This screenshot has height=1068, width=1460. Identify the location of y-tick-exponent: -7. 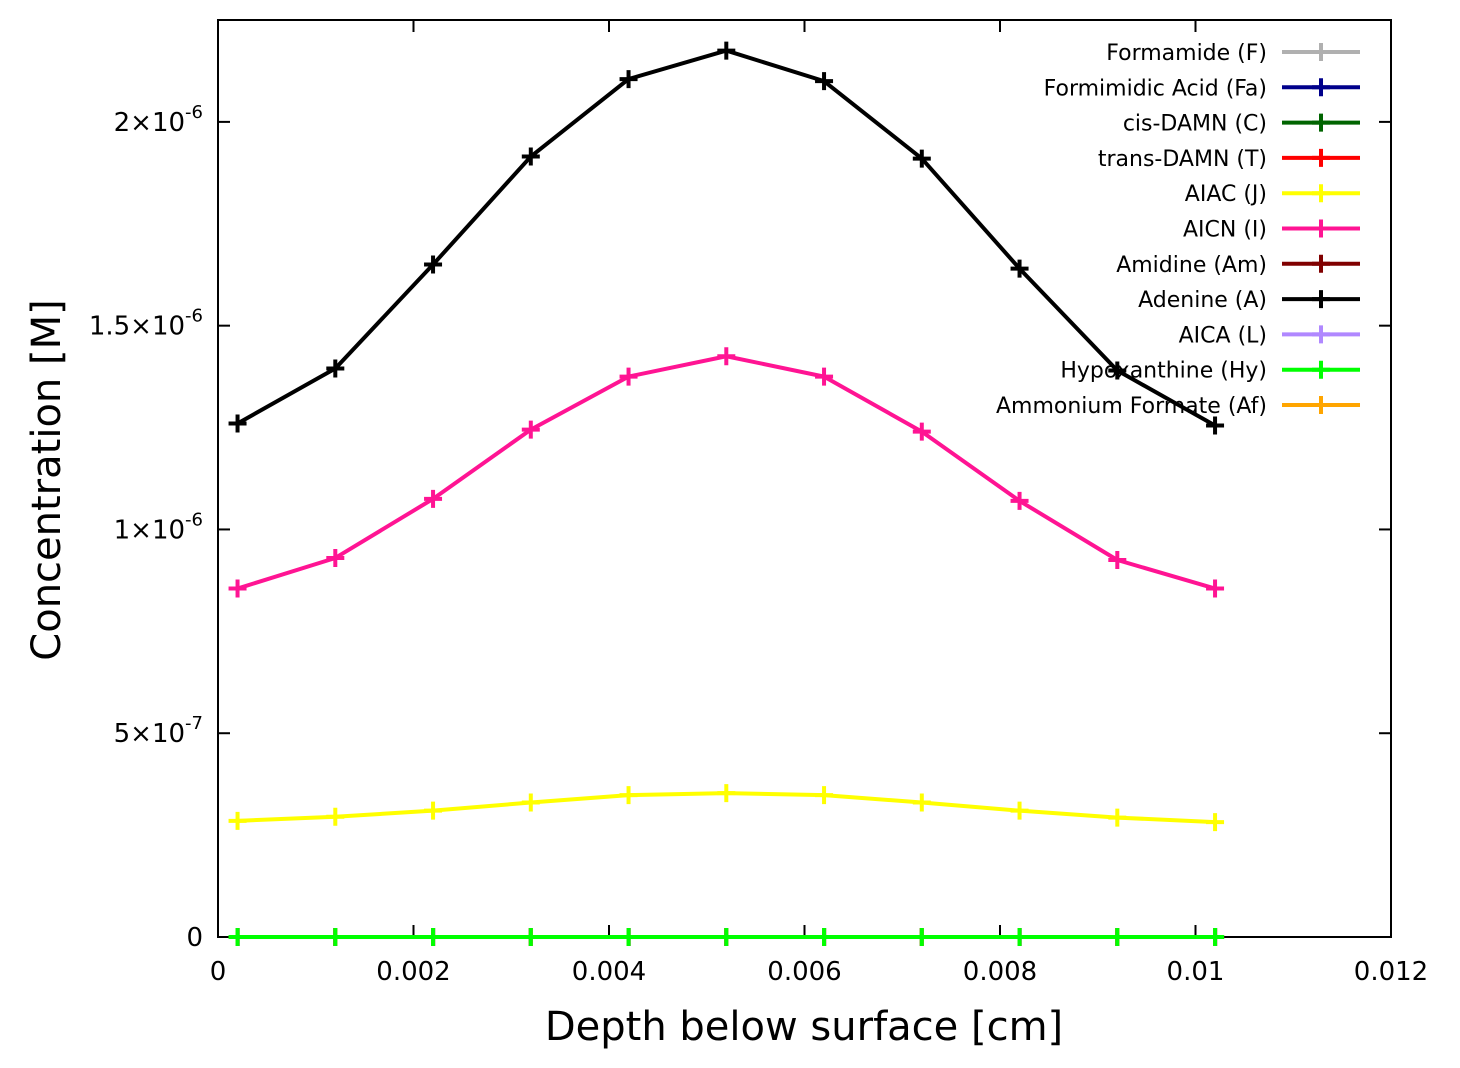
(194, 723).